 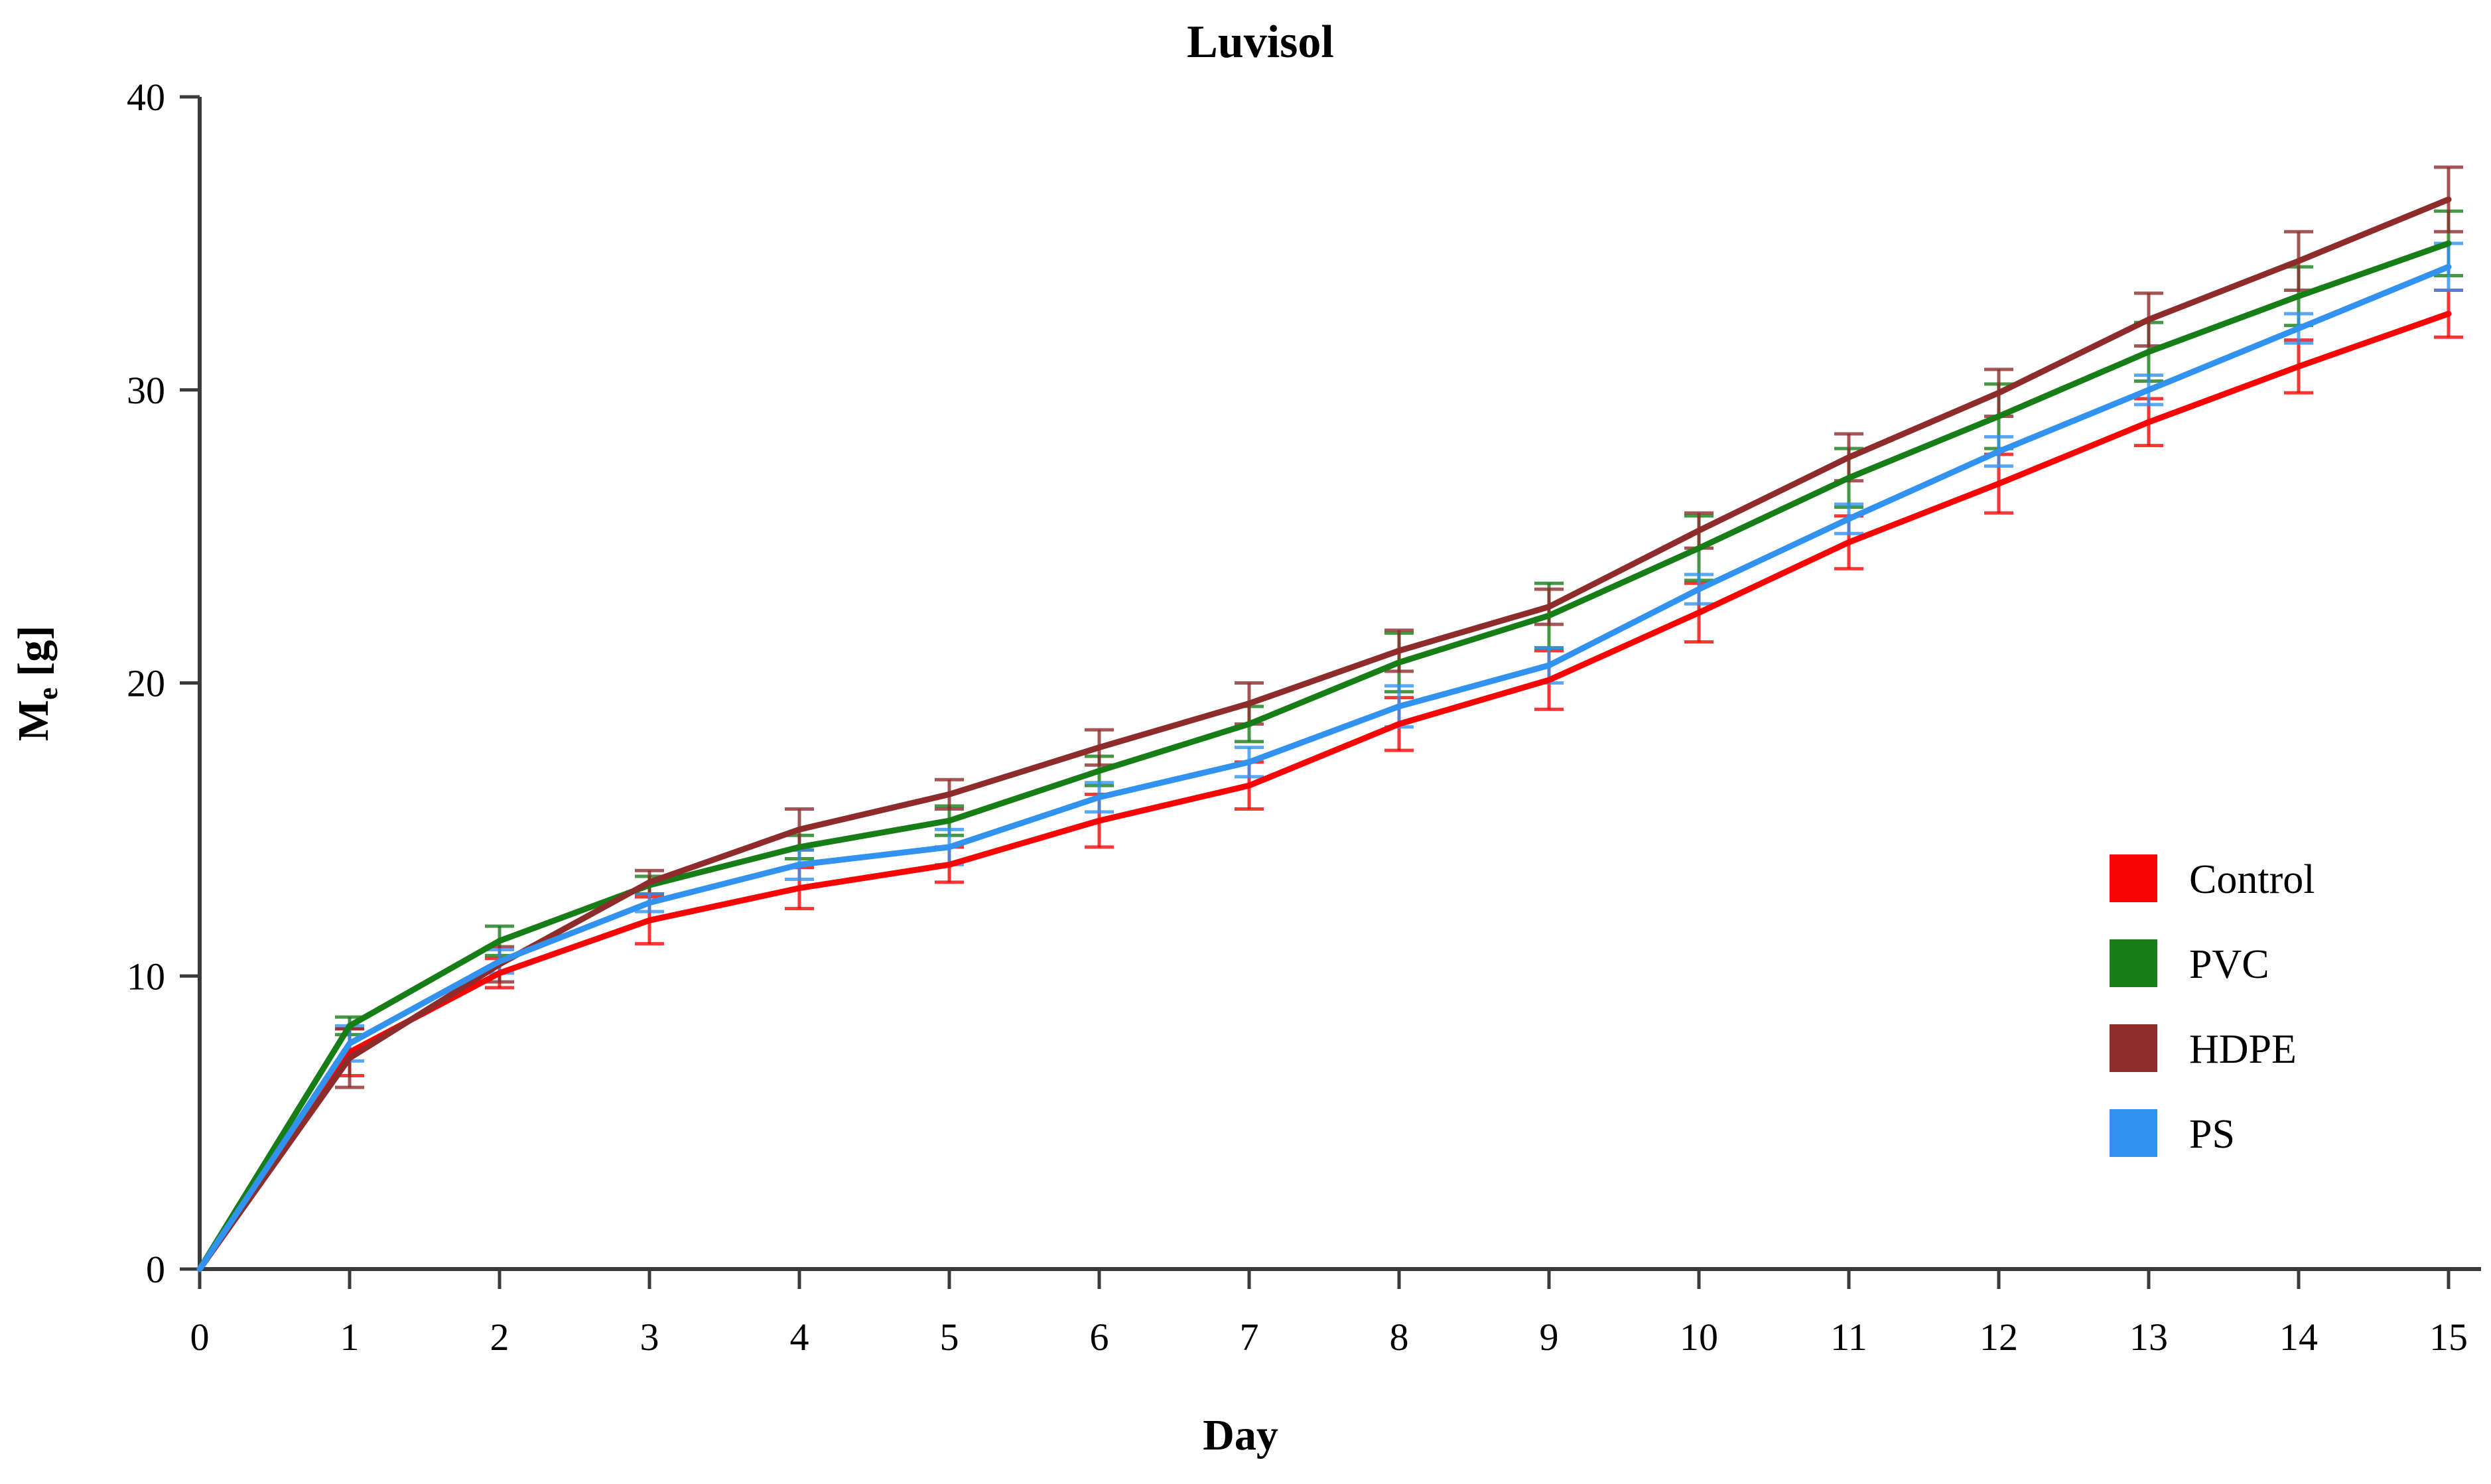 I want to click on x-tick-label-11: 11, so click(x=1848, y=1337).